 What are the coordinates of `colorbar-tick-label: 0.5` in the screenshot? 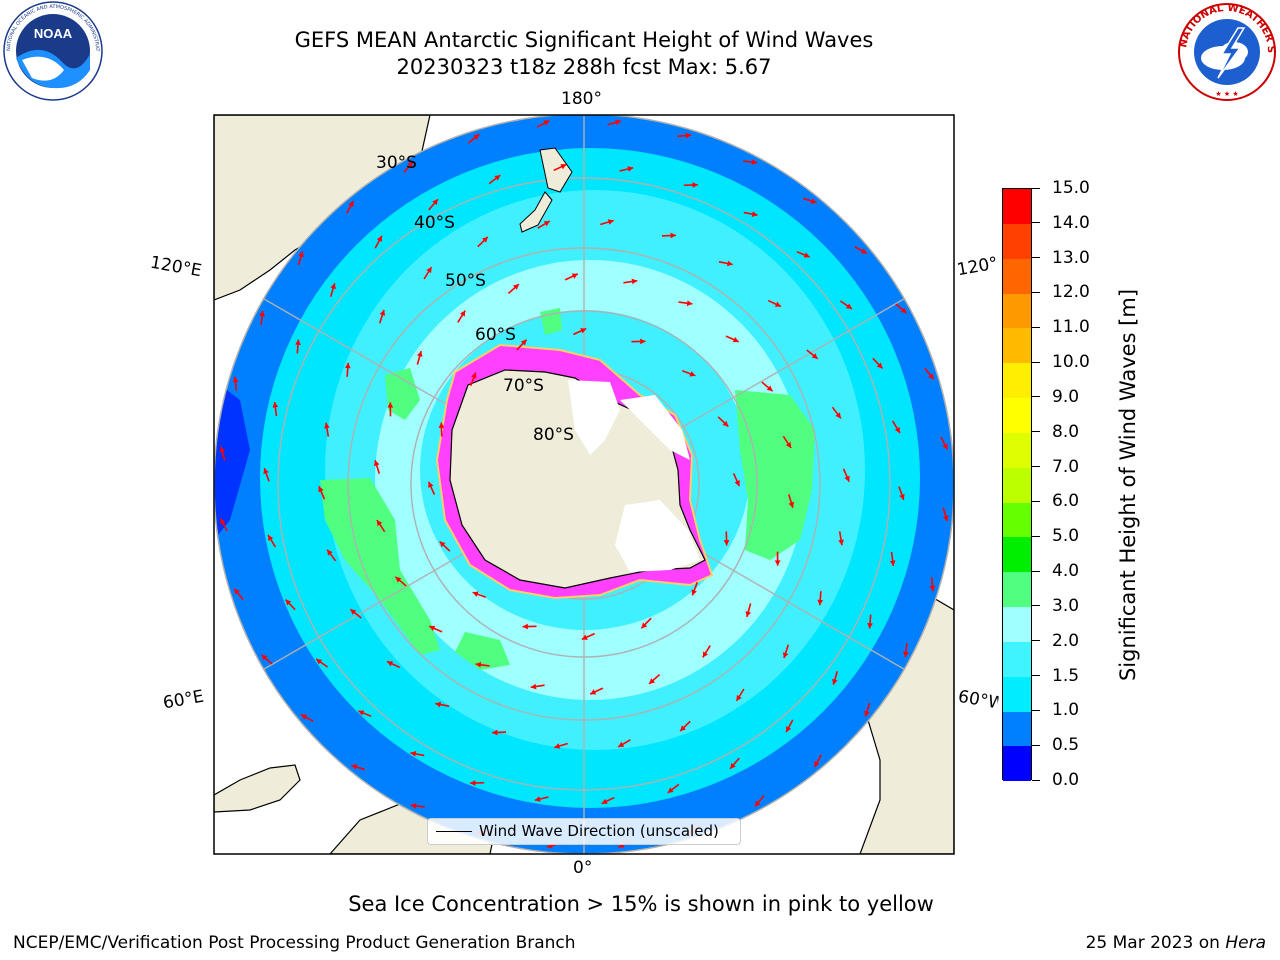 It's located at (1066, 745).